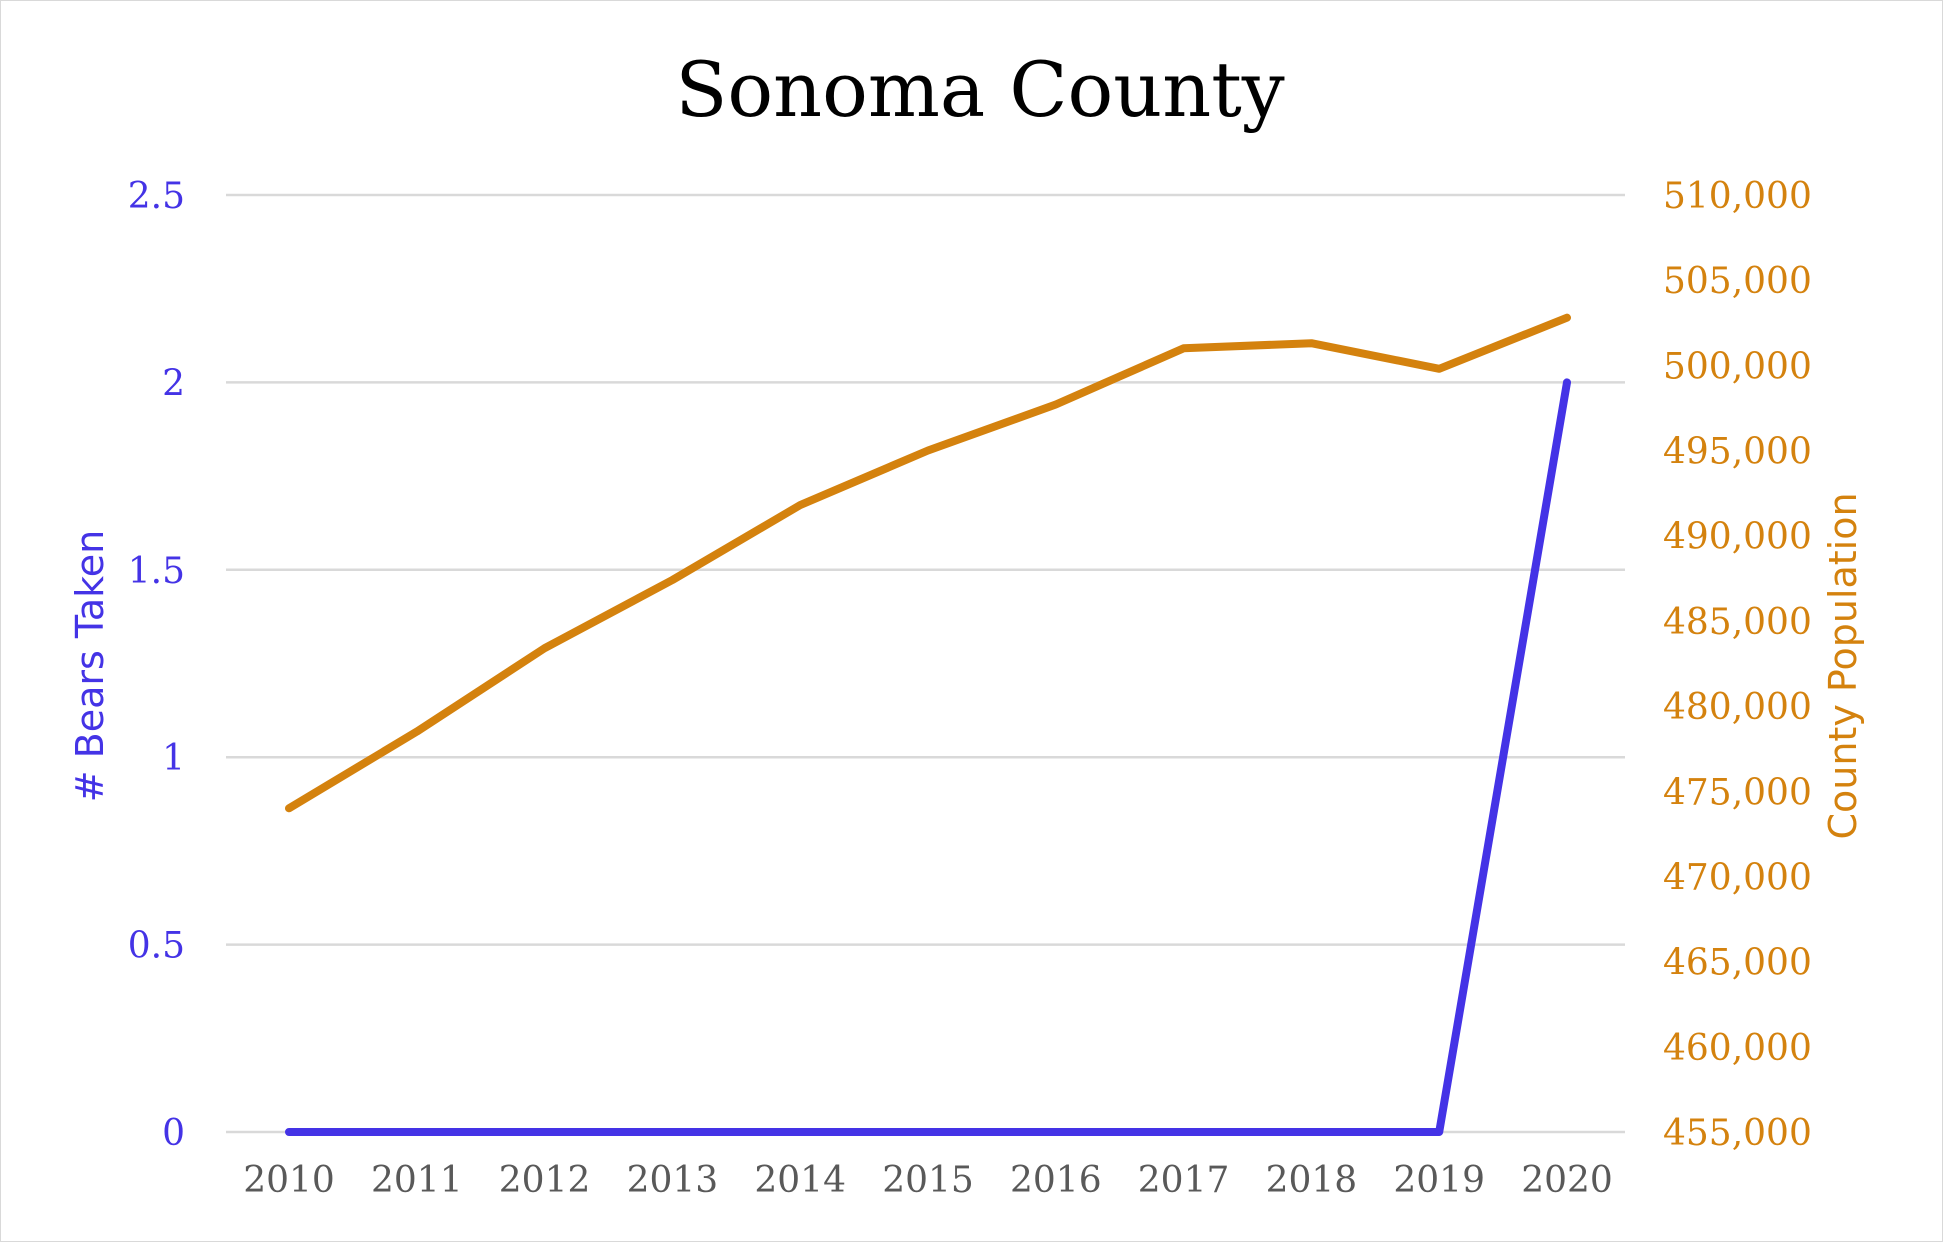 The width and height of the screenshot is (1943, 1242). I want to click on x-tick-label: 2010, so click(289, 1180).